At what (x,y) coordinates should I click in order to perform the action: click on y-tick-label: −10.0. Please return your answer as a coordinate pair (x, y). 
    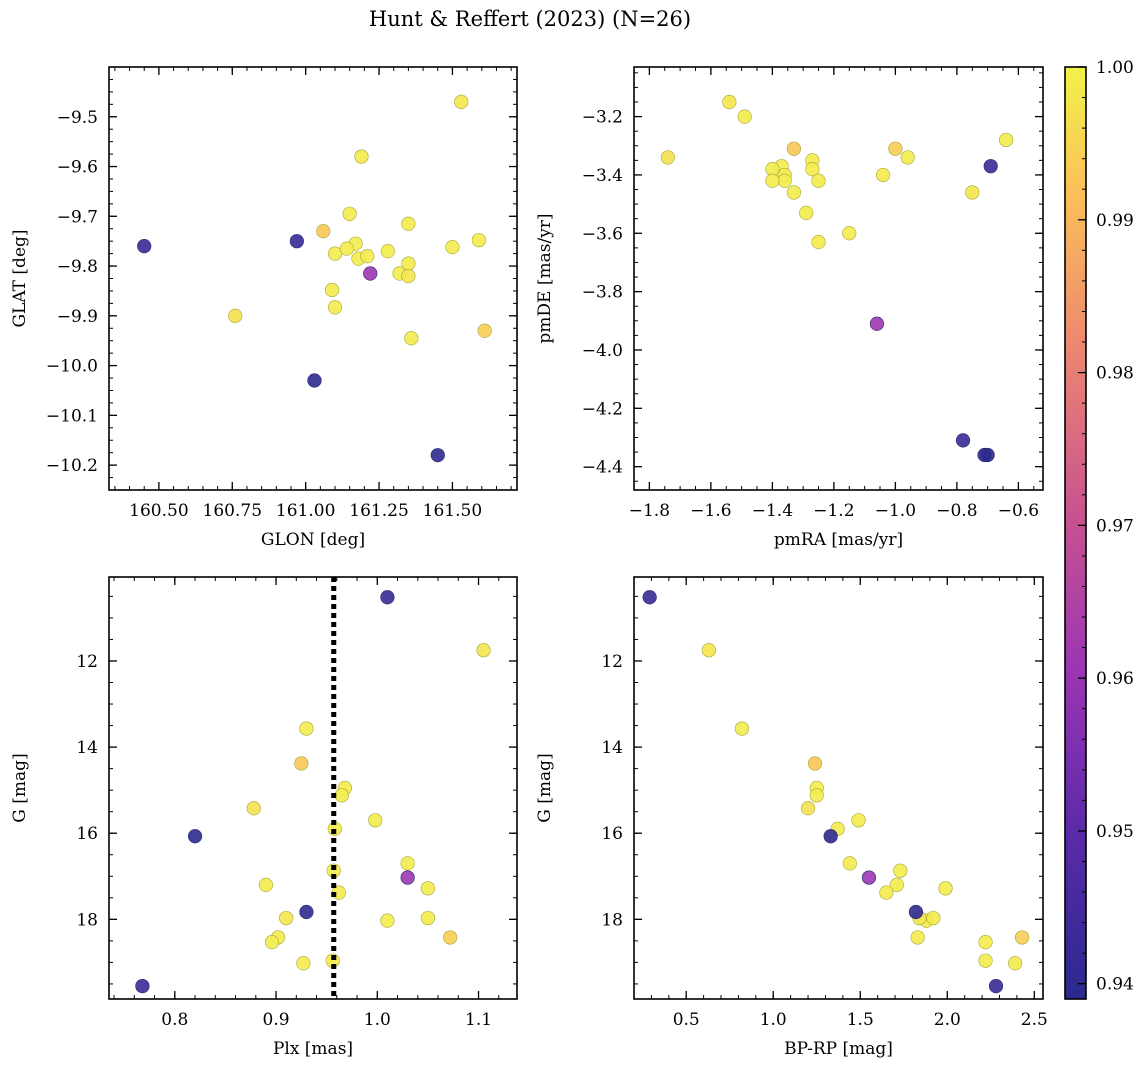
    Looking at the image, I should click on (72, 367).